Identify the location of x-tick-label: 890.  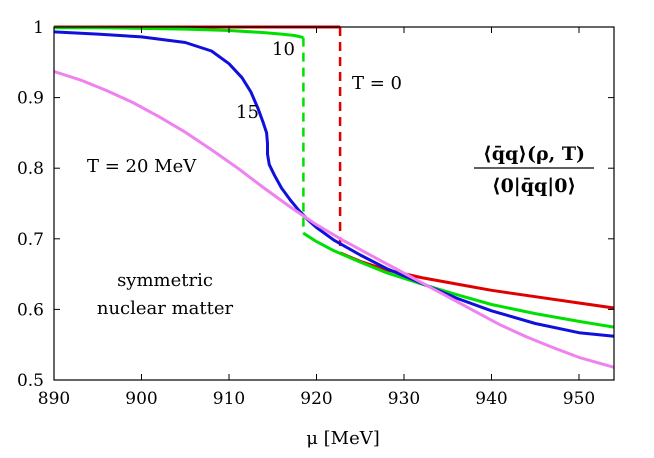
(54, 399).